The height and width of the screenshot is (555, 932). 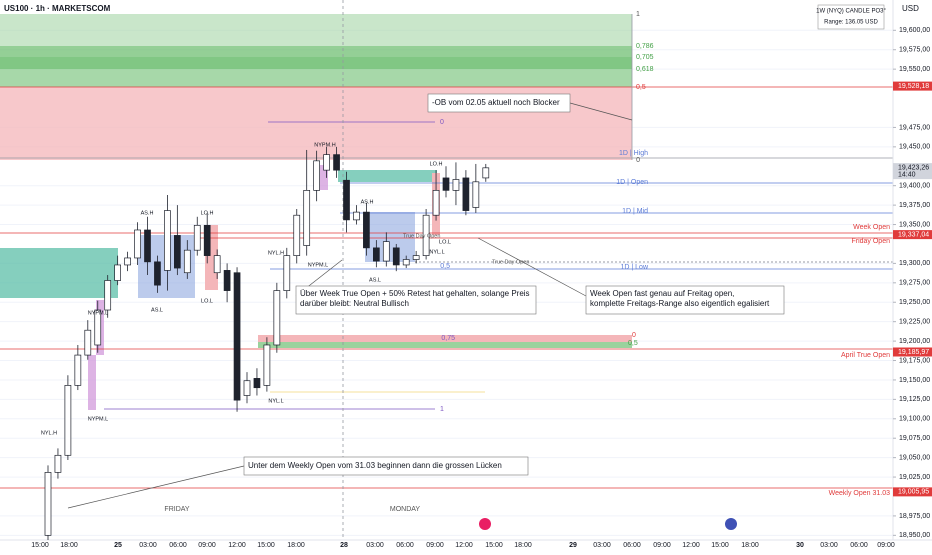 What do you see at coordinates (907, 174) in the screenshot?
I see `price-label-time: 14:40` at bounding box center [907, 174].